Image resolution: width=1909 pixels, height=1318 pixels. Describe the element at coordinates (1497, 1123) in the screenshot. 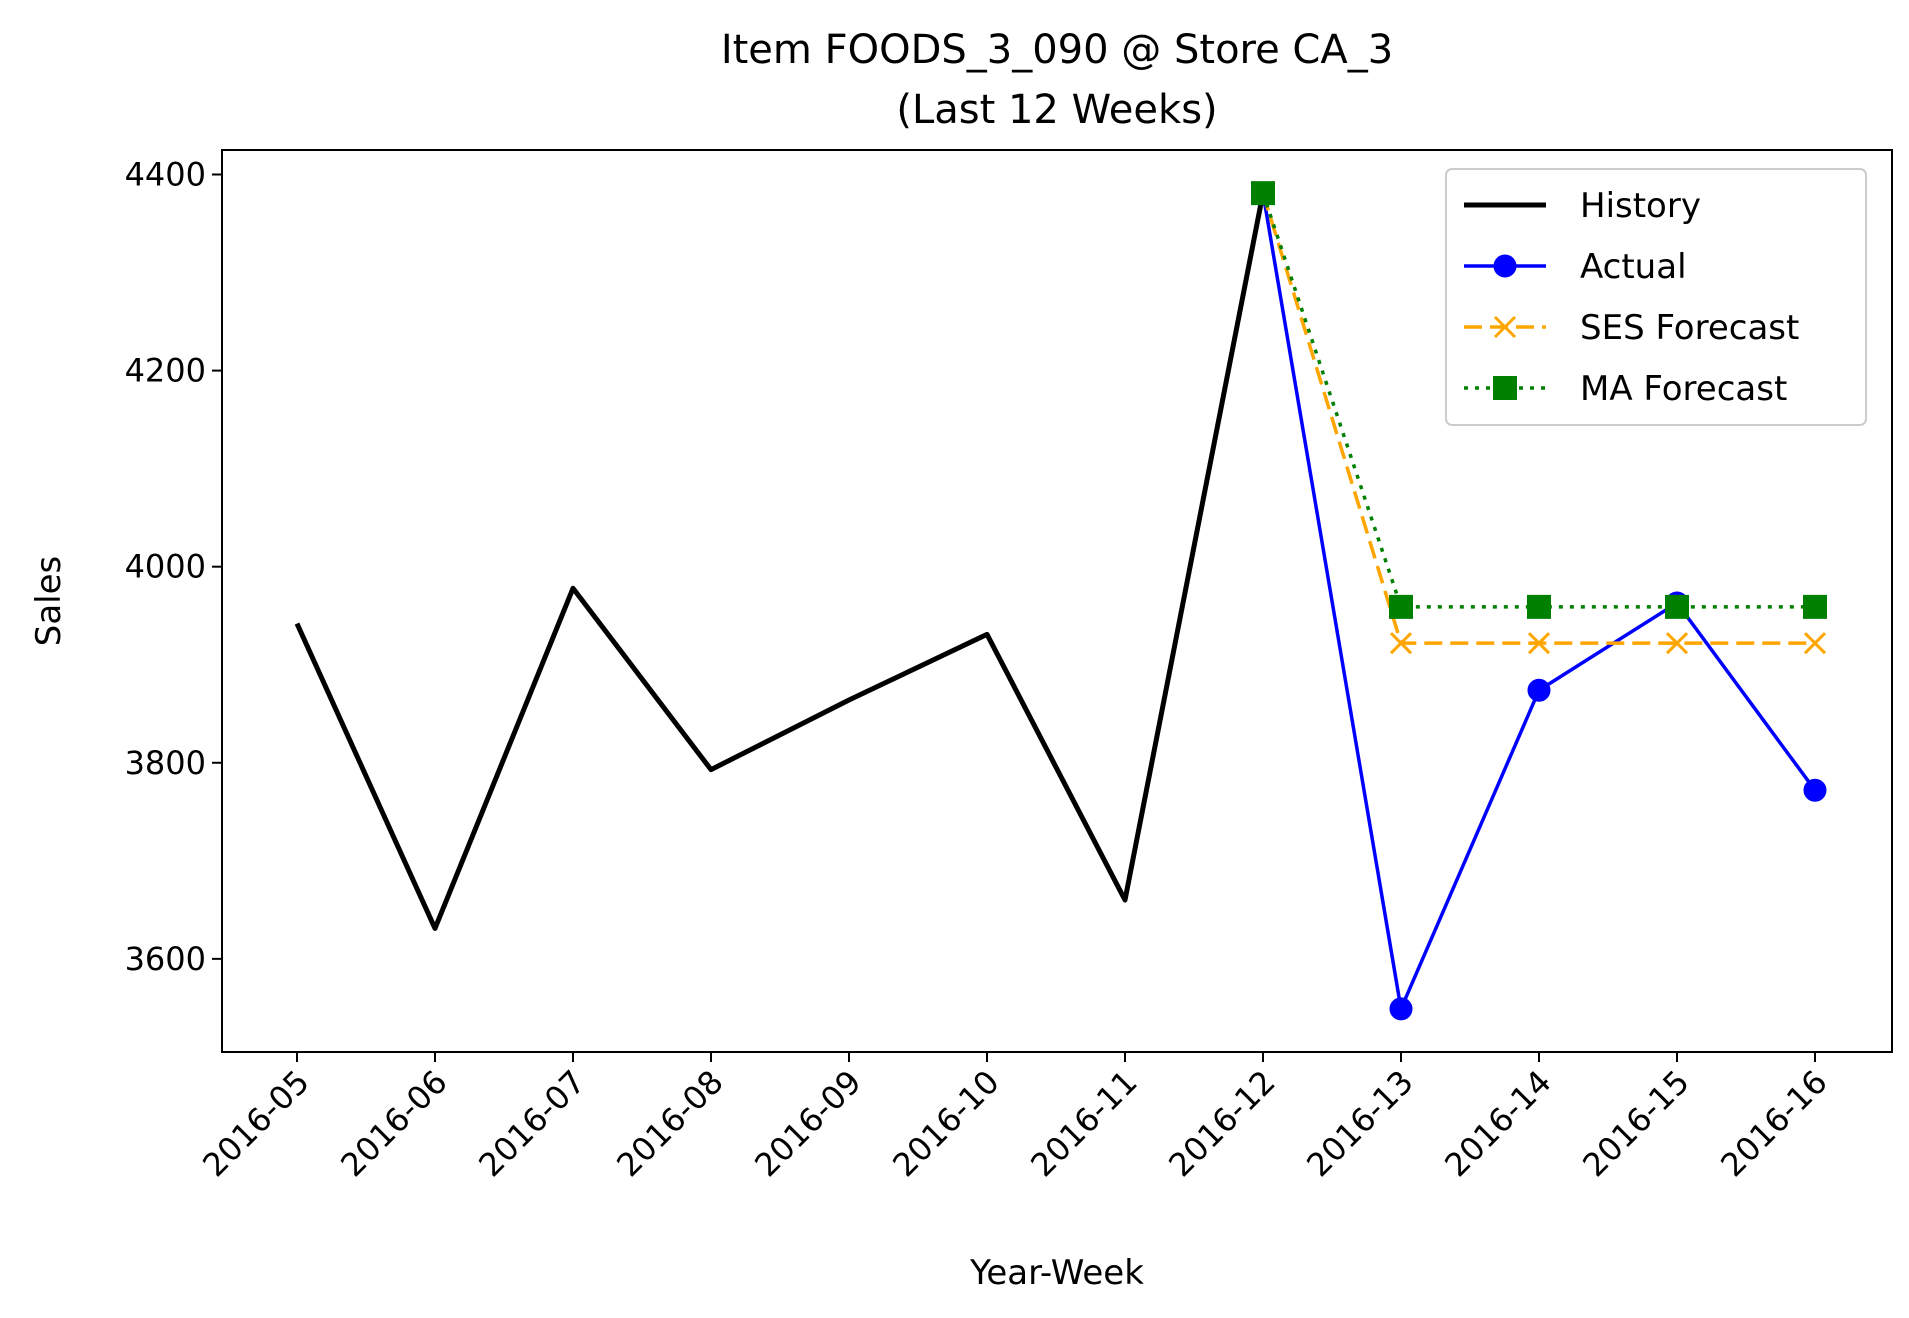

I see `x-tick-label: 2016-14` at that location.